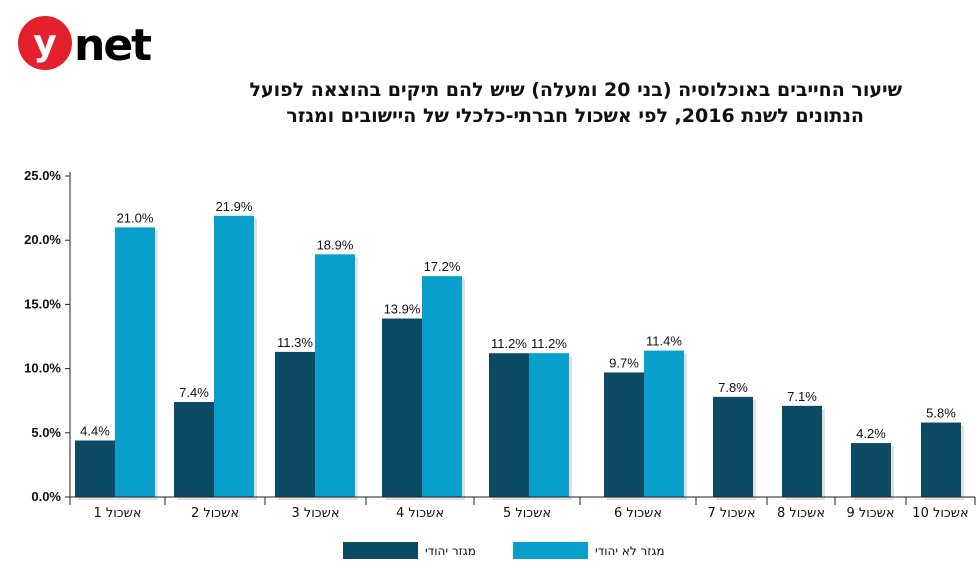 Image resolution: width=980 pixels, height=579 pixels. What do you see at coordinates (295, 342) in the screenshot?
I see `data-label: 11.3%` at bounding box center [295, 342].